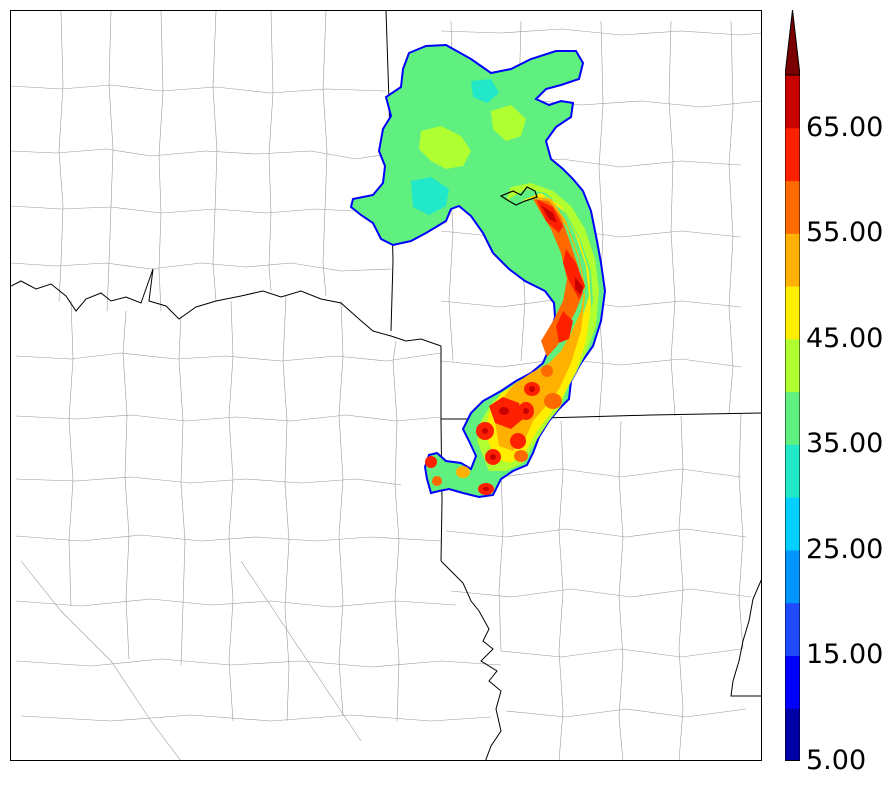 The image size is (894, 785). I want to click on colorbar, so click(792, 385).